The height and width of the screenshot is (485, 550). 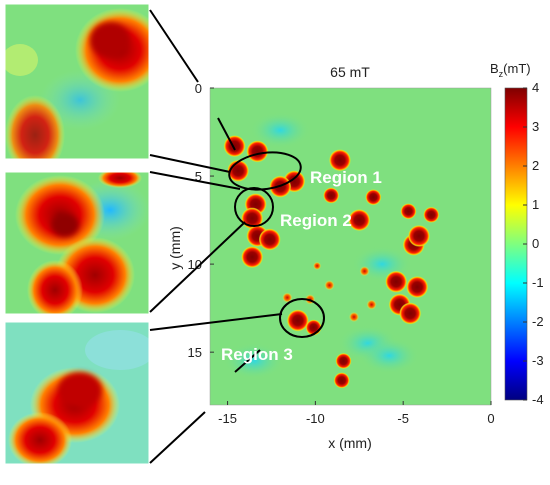 What do you see at coordinates (195, 352) in the screenshot?
I see `y-tick-label: 15` at bounding box center [195, 352].